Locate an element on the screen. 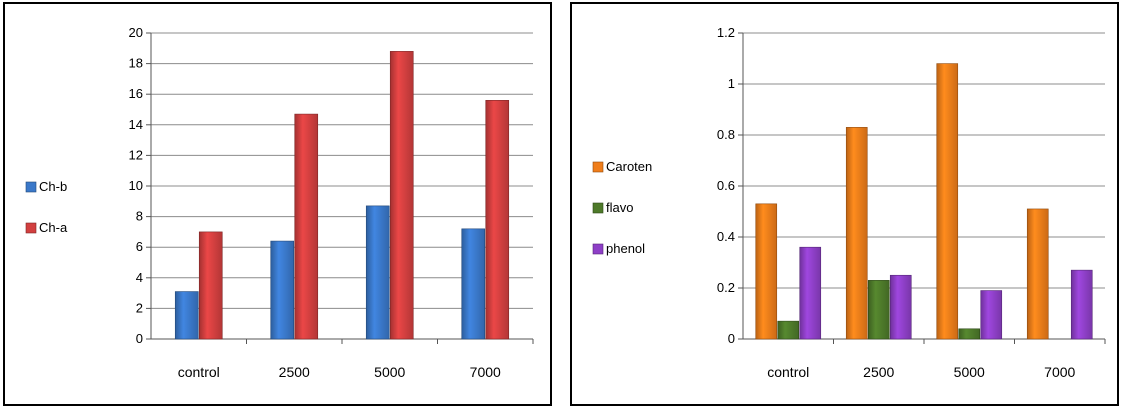 The height and width of the screenshot is (410, 1121). legend-label-phenol: phenol is located at coordinates (625, 248).